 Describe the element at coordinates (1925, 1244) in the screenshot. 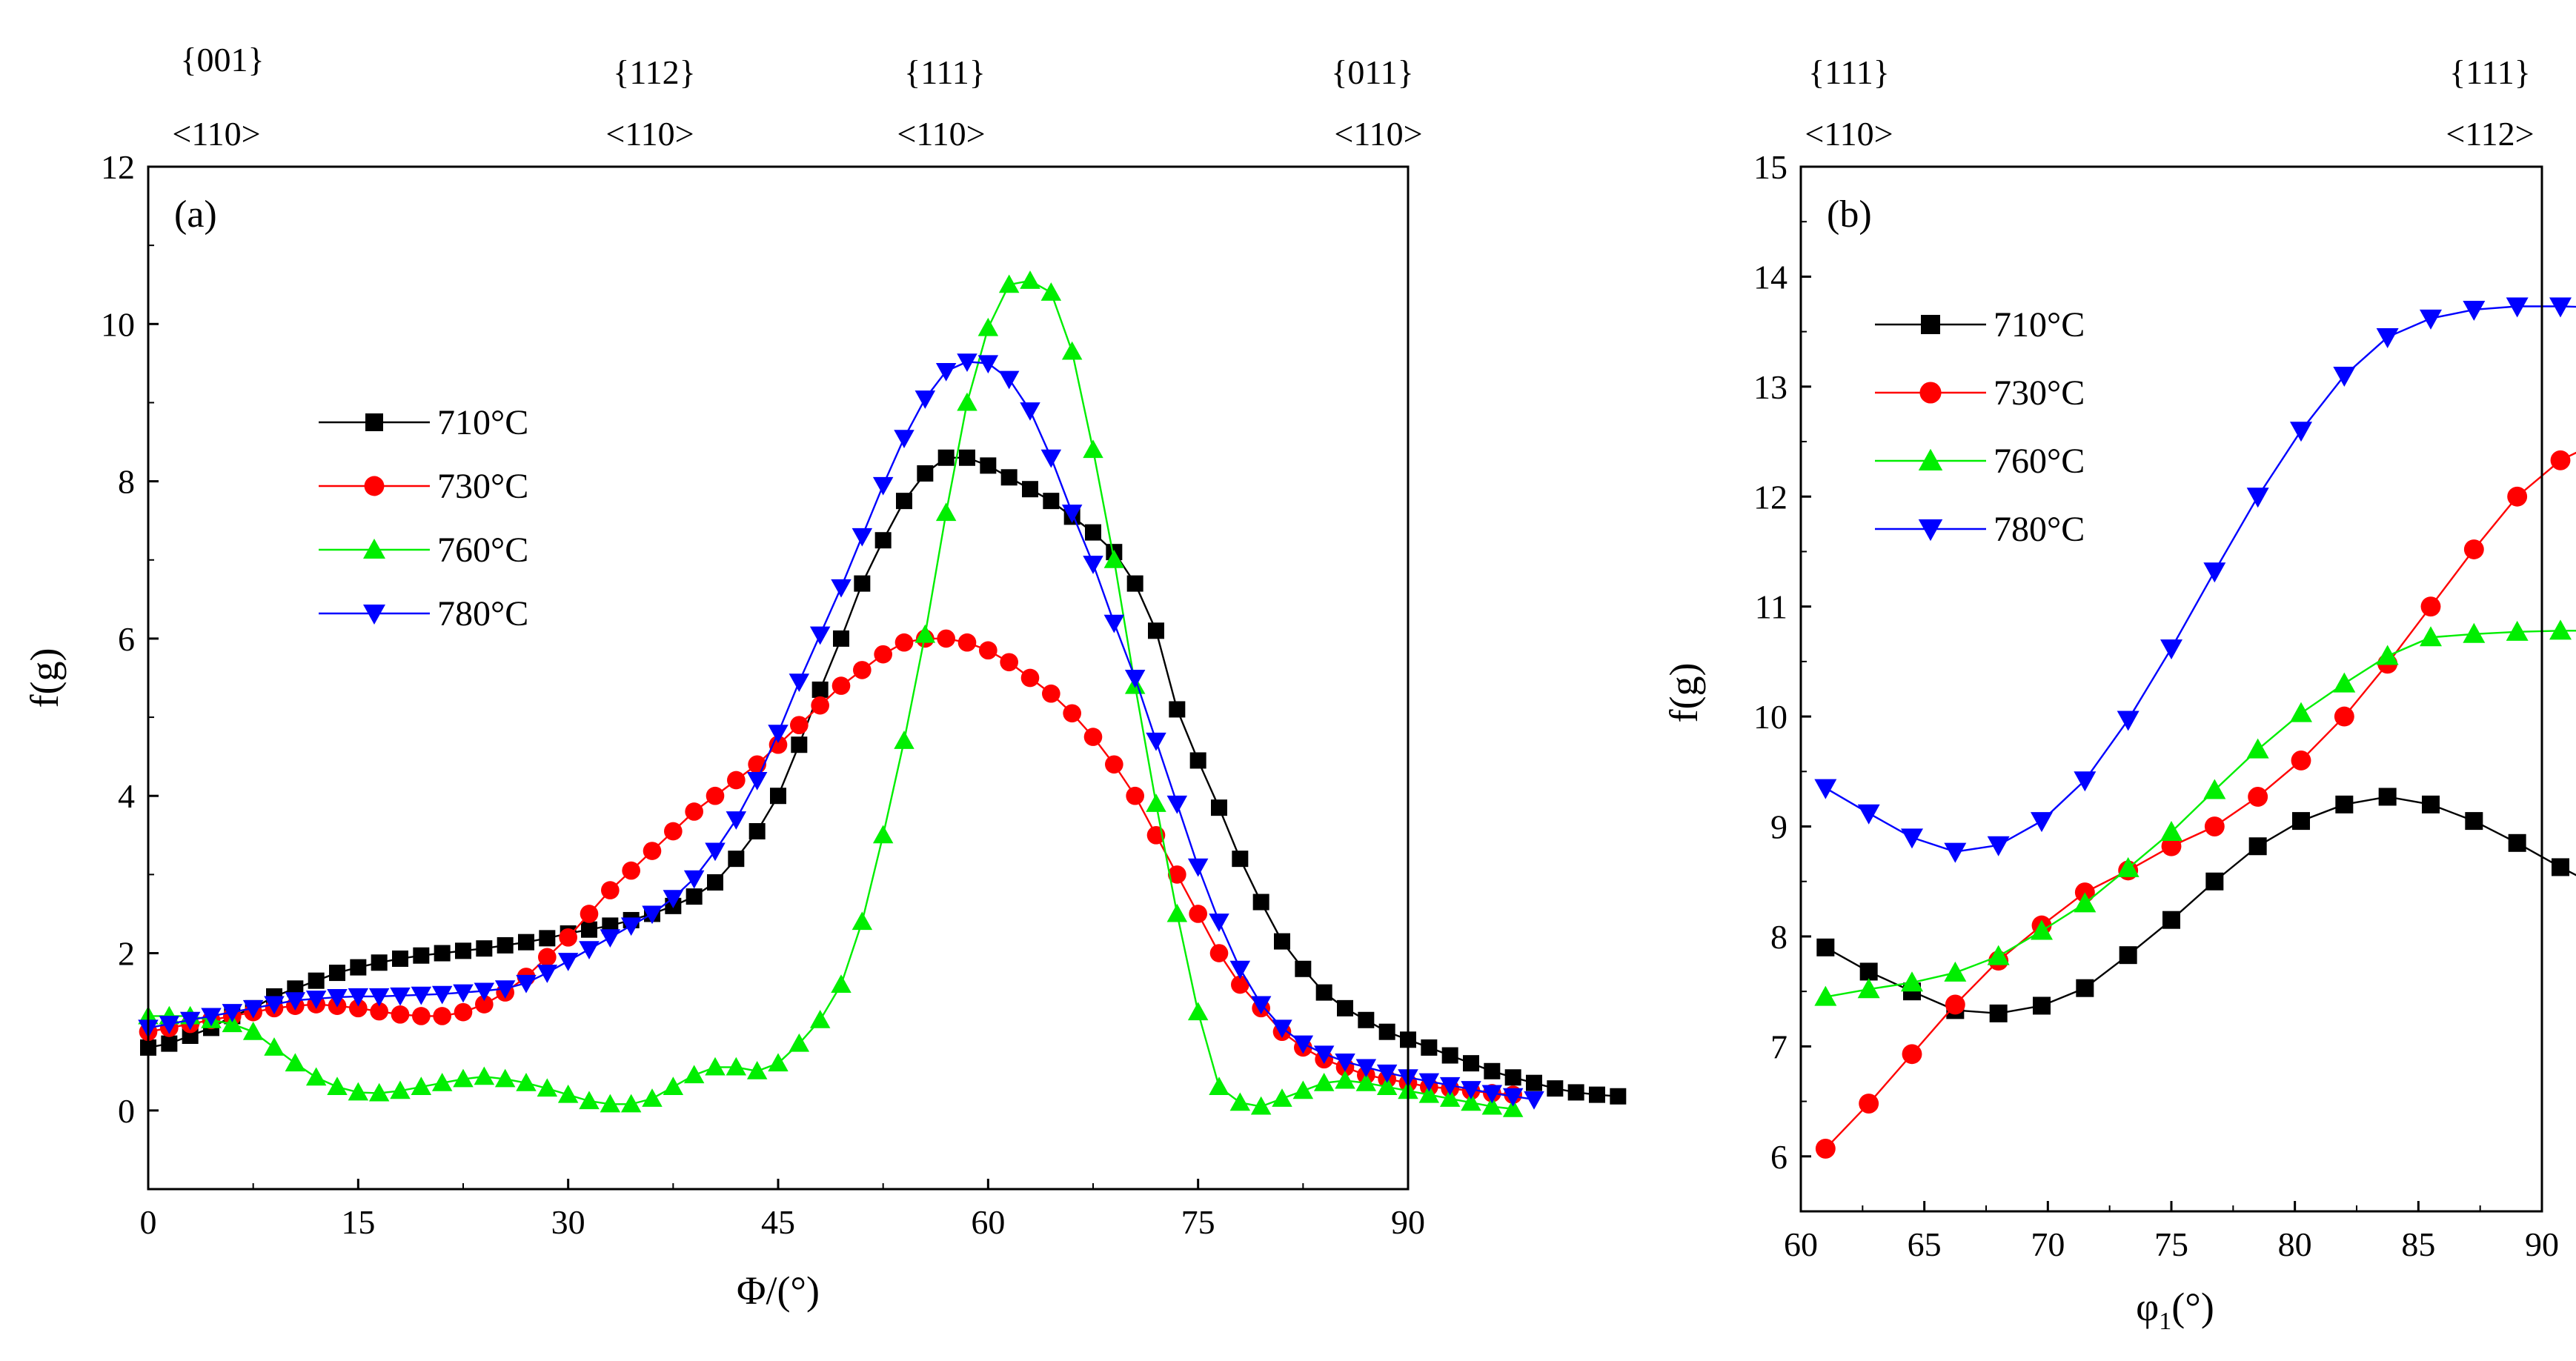

I see `x-tick-label-b-1: 65` at that location.